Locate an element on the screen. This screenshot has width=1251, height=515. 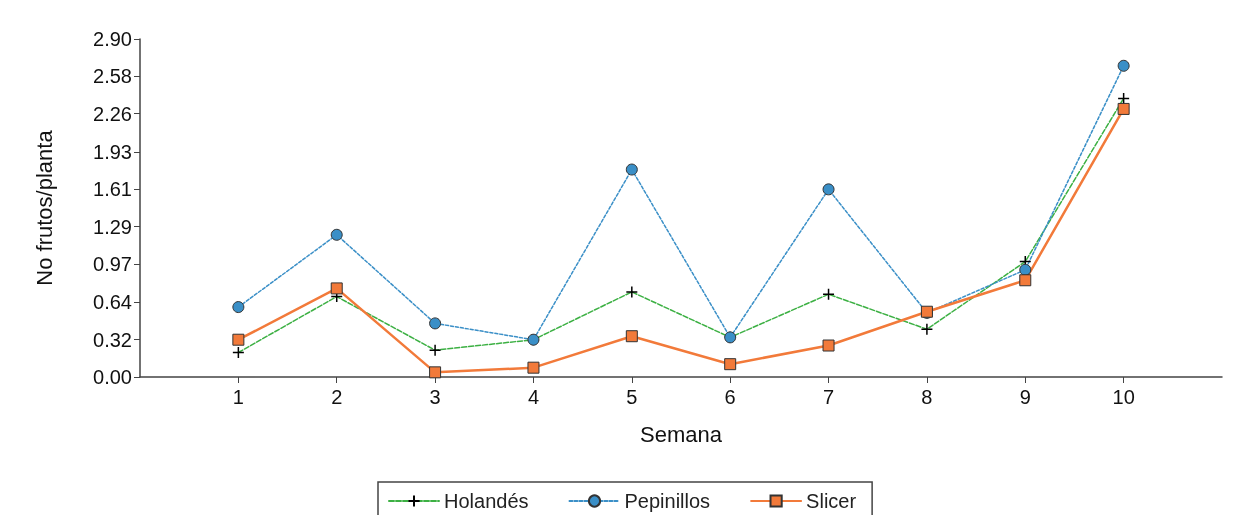
y-tick-label: 0.64 is located at coordinates (112, 302).